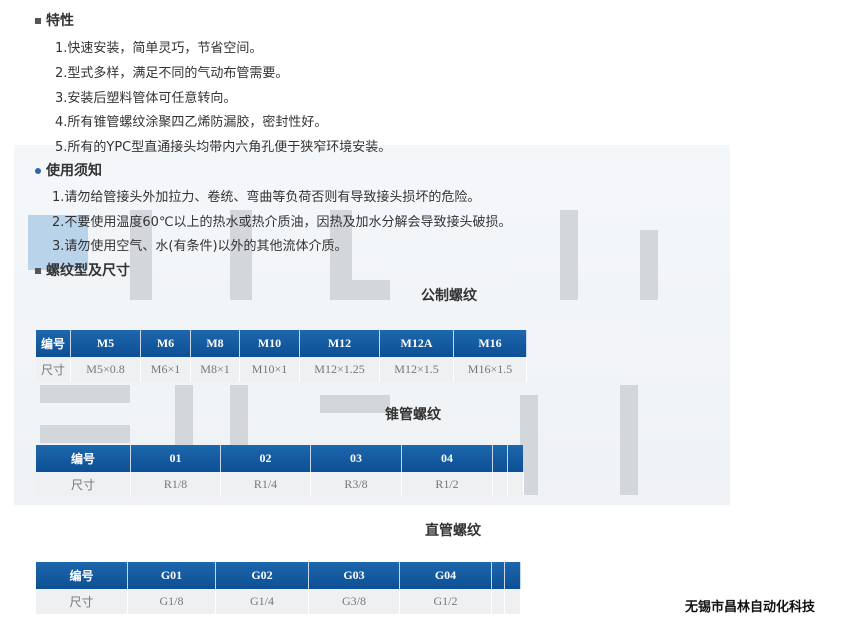 The image size is (850, 627). What do you see at coordinates (171, 575) in the screenshot?
I see `header-cell: G01` at bounding box center [171, 575].